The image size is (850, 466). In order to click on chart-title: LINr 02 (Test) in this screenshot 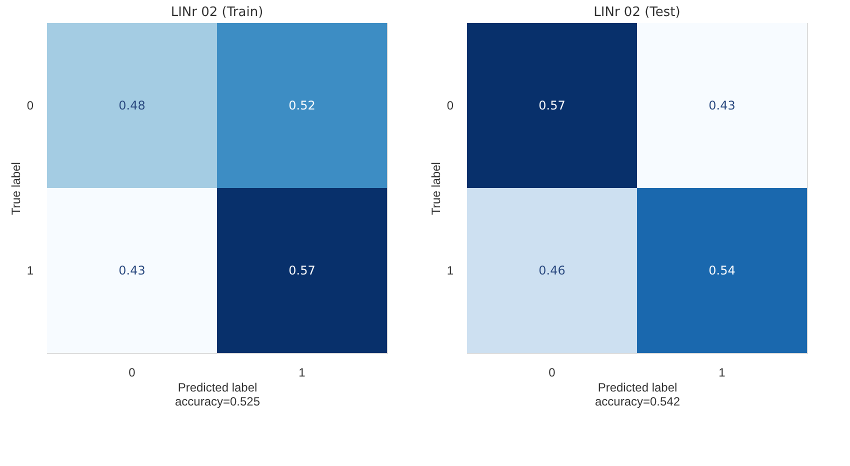, I will do `click(637, 12)`.